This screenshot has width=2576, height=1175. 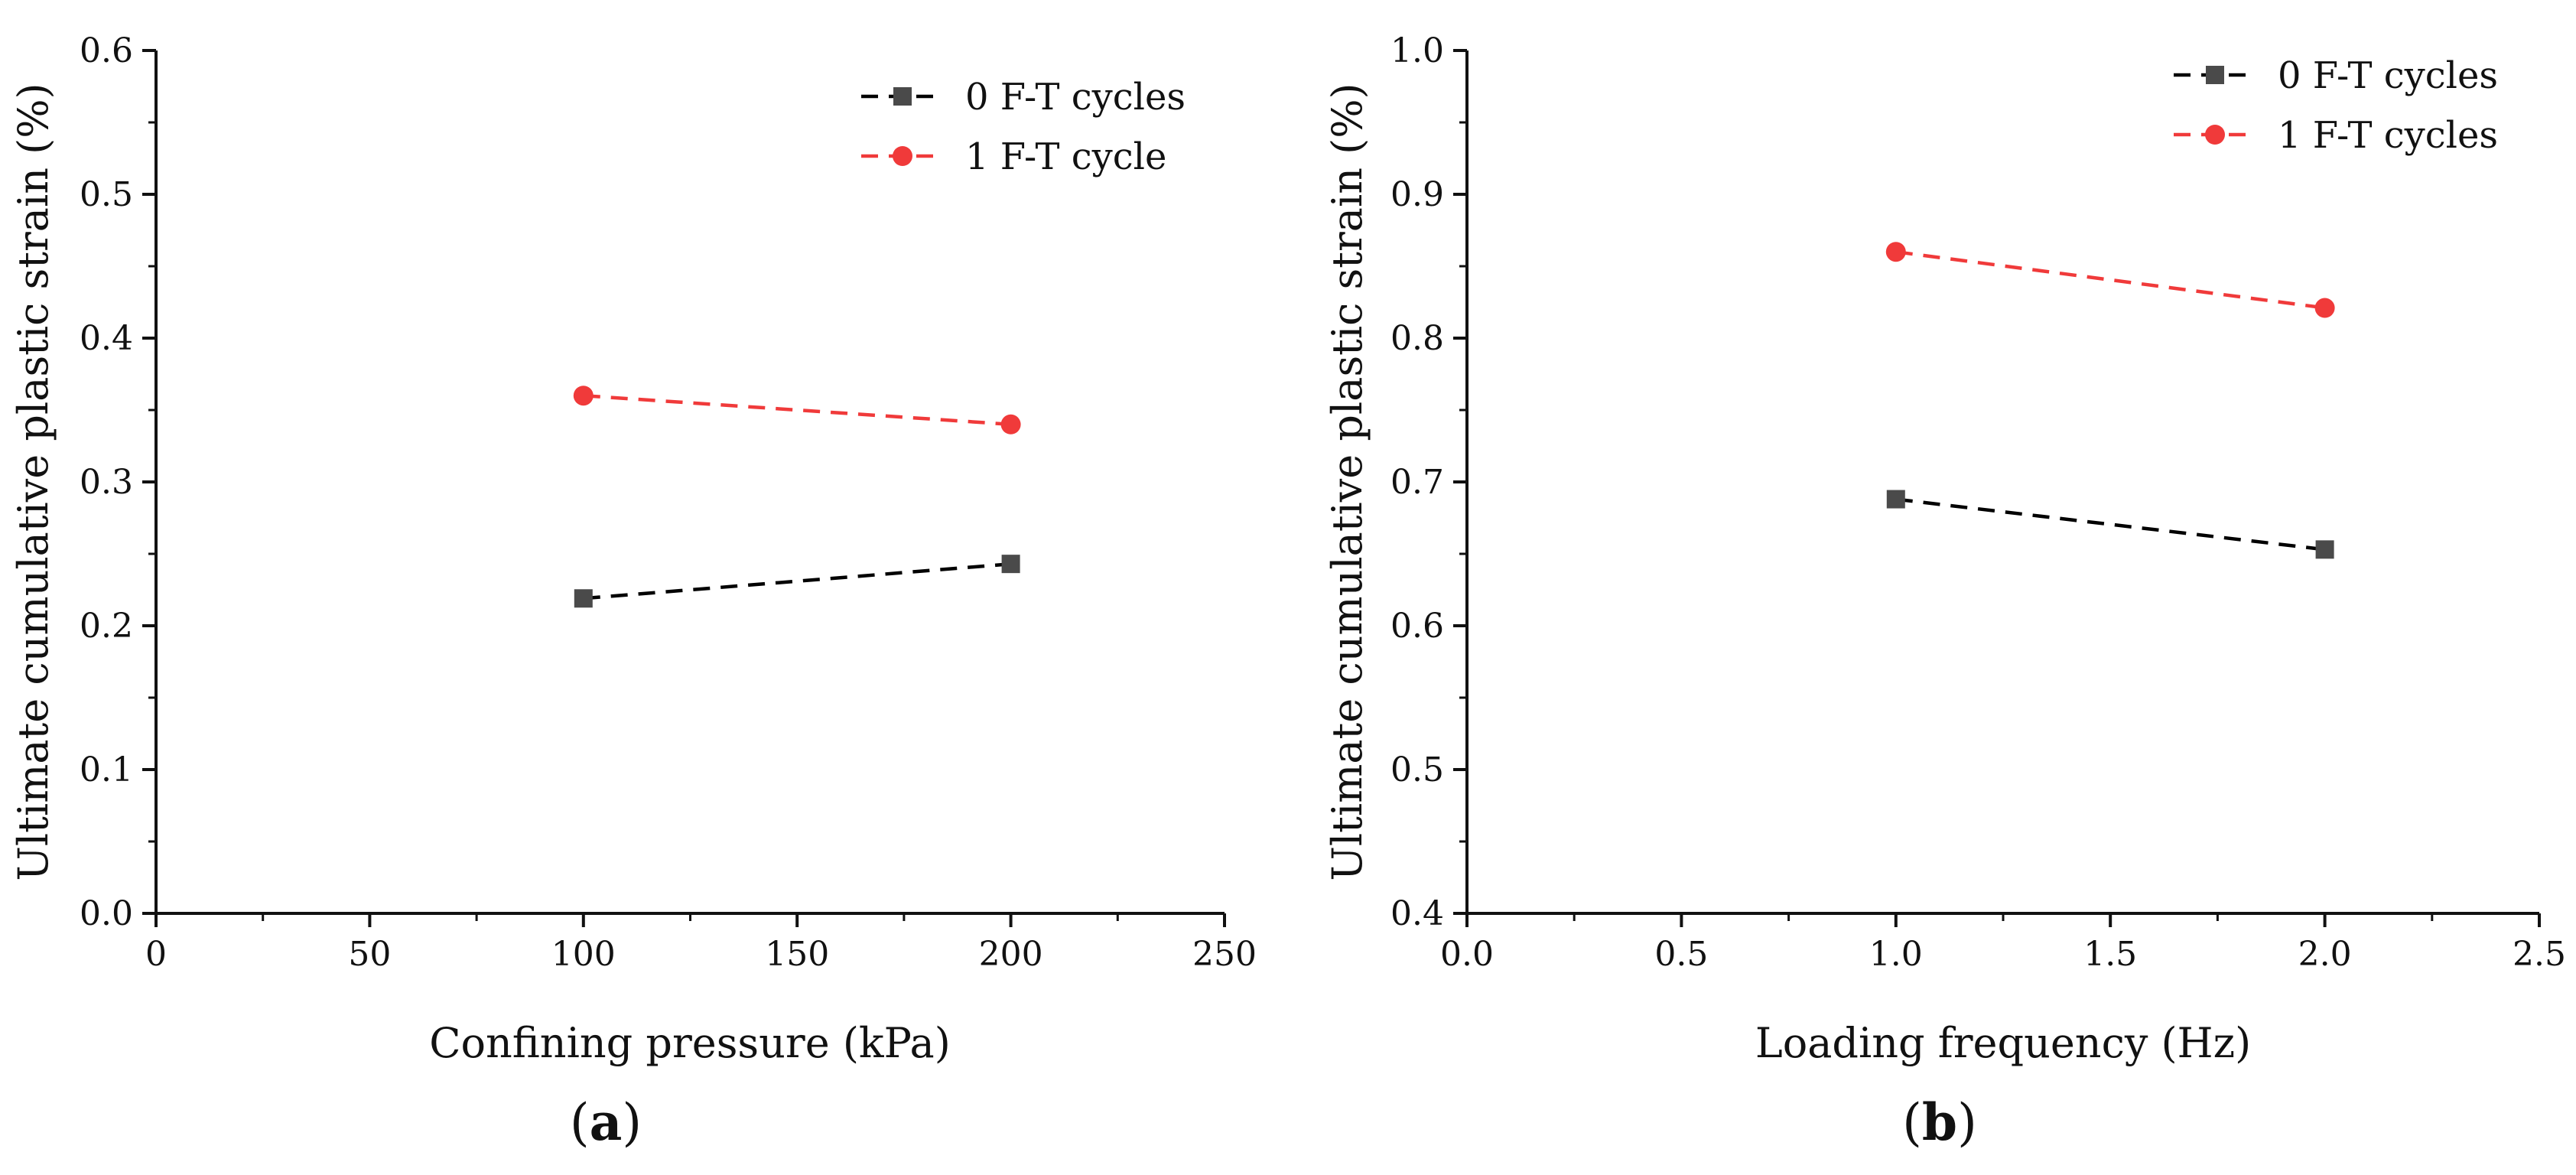 What do you see at coordinates (156, 954) in the screenshot?
I see `x-tick-label: 0` at bounding box center [156, 954].